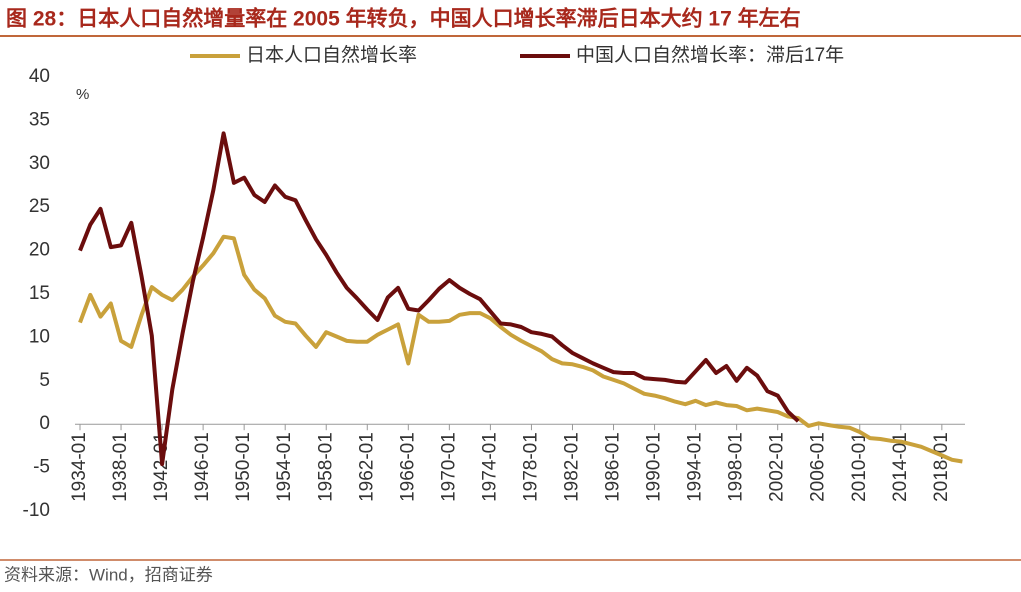 This screenshot has width=1021, height=592. What do you see at coordinates (161, 467) in the screenshot?
I see `x-tick-label: 1942-01` at bounding box center [161, 467].